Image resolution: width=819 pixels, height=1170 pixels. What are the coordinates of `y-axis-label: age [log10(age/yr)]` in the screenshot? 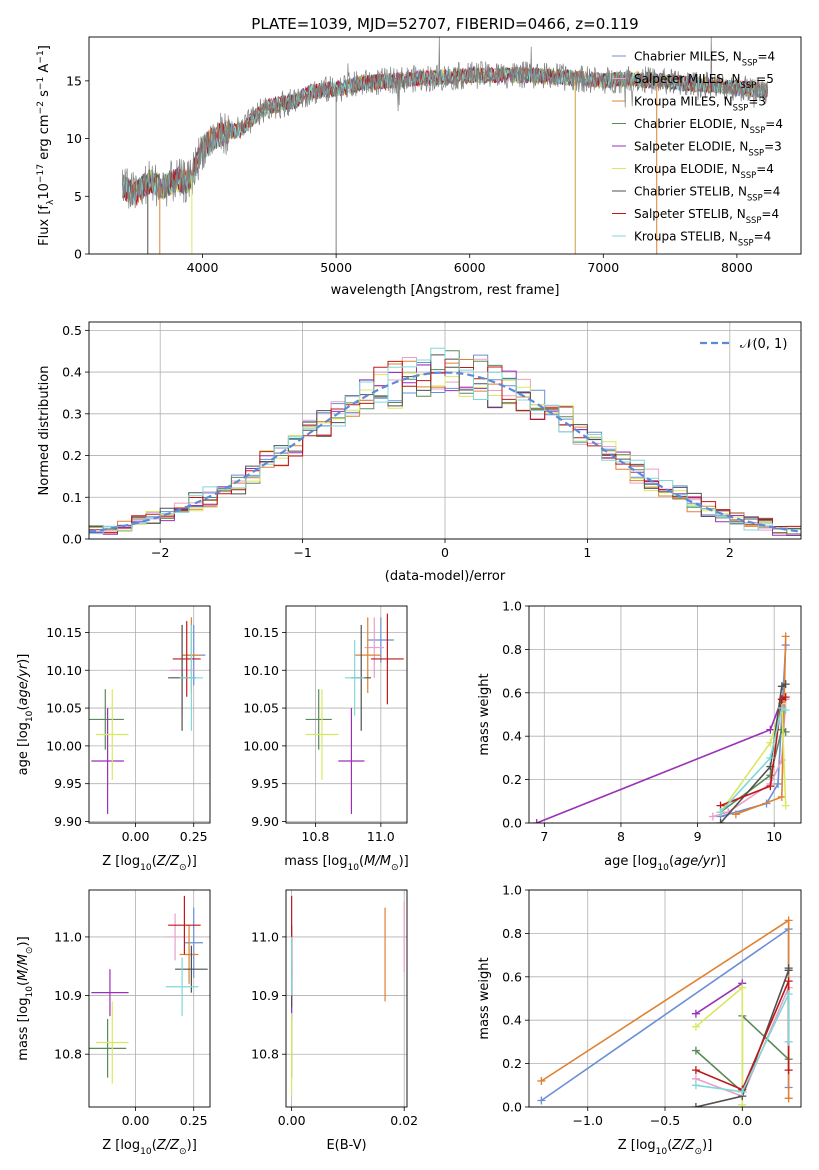 It's located at (25, 715).